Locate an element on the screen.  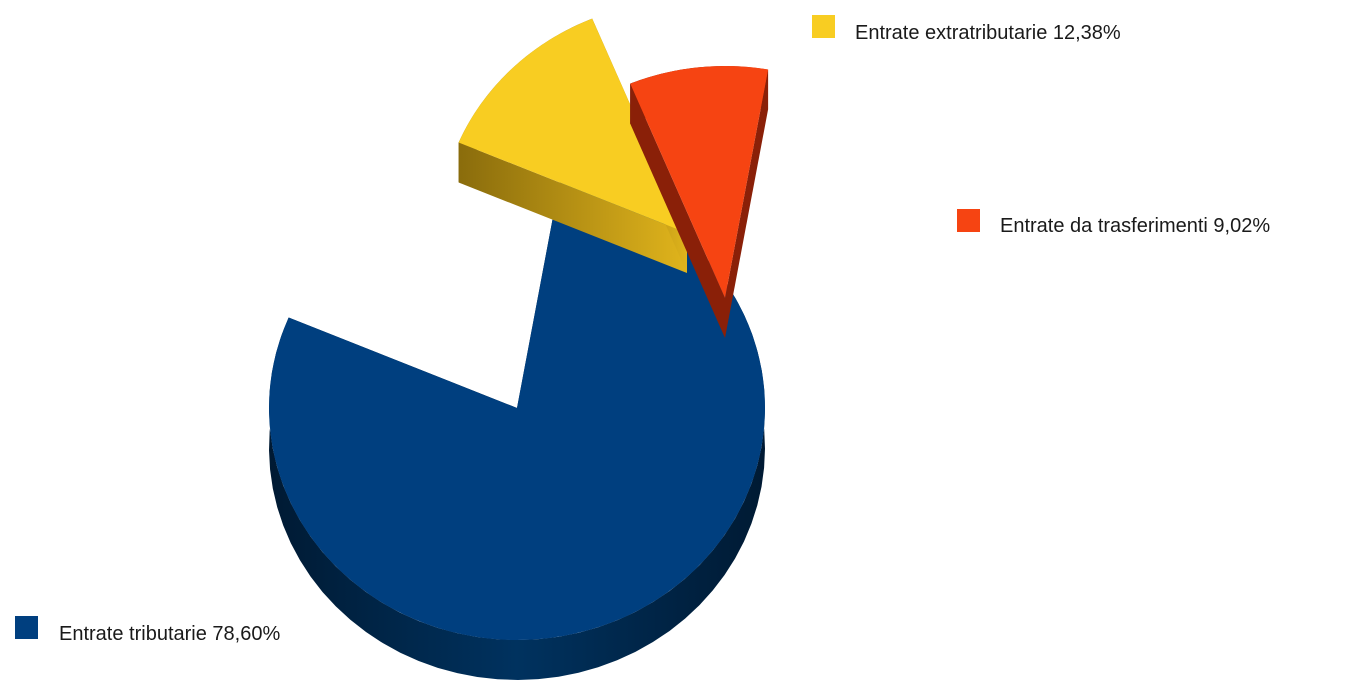
legend-item: Entrate da trasferimenti 9,02% is located at coordinates (1113, 223).